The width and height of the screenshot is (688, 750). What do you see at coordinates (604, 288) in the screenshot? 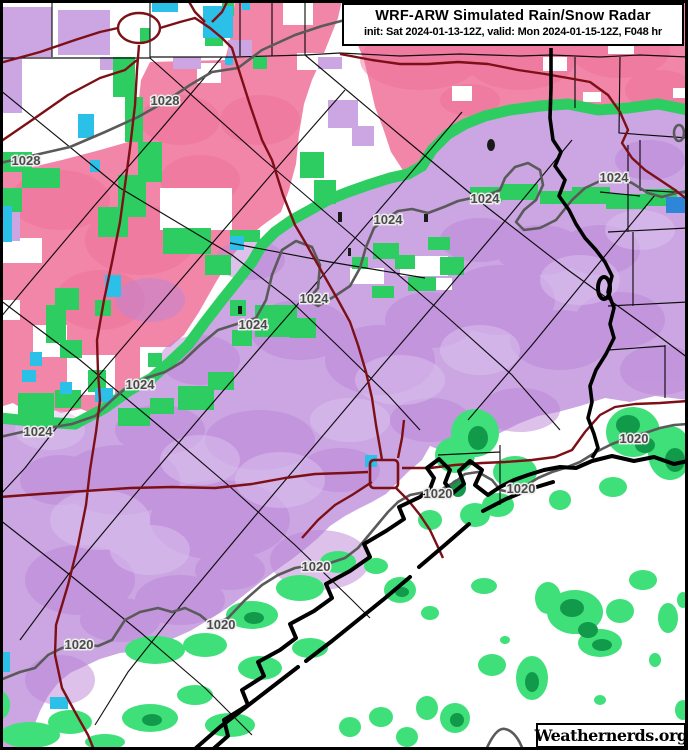
I see `sabine-lake` at bounding box center [604, 288].